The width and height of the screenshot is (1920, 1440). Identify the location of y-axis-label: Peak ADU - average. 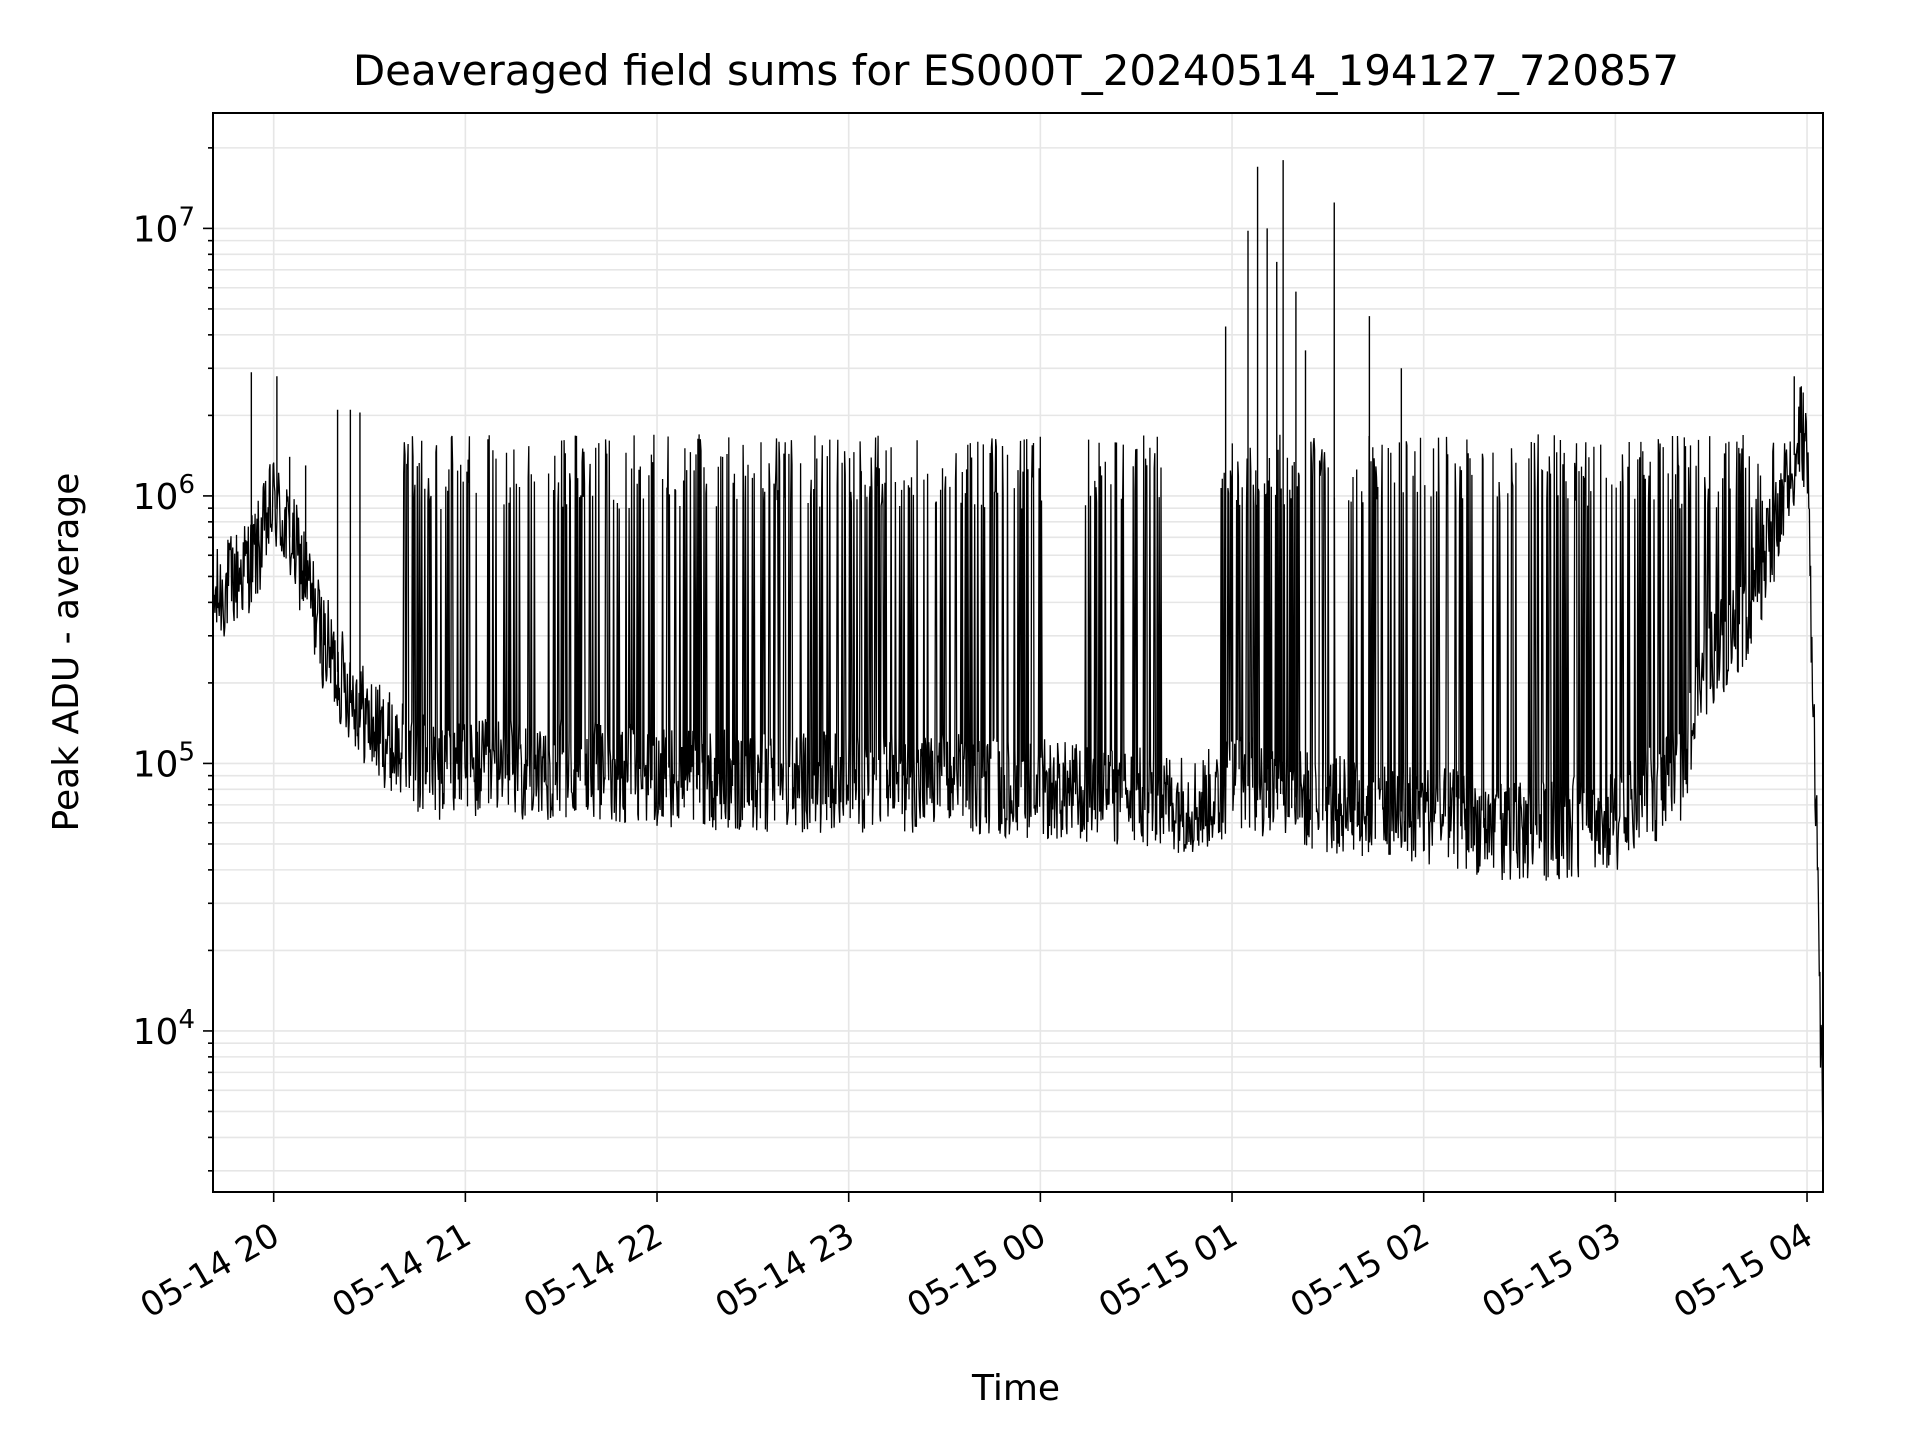
(66, 652).